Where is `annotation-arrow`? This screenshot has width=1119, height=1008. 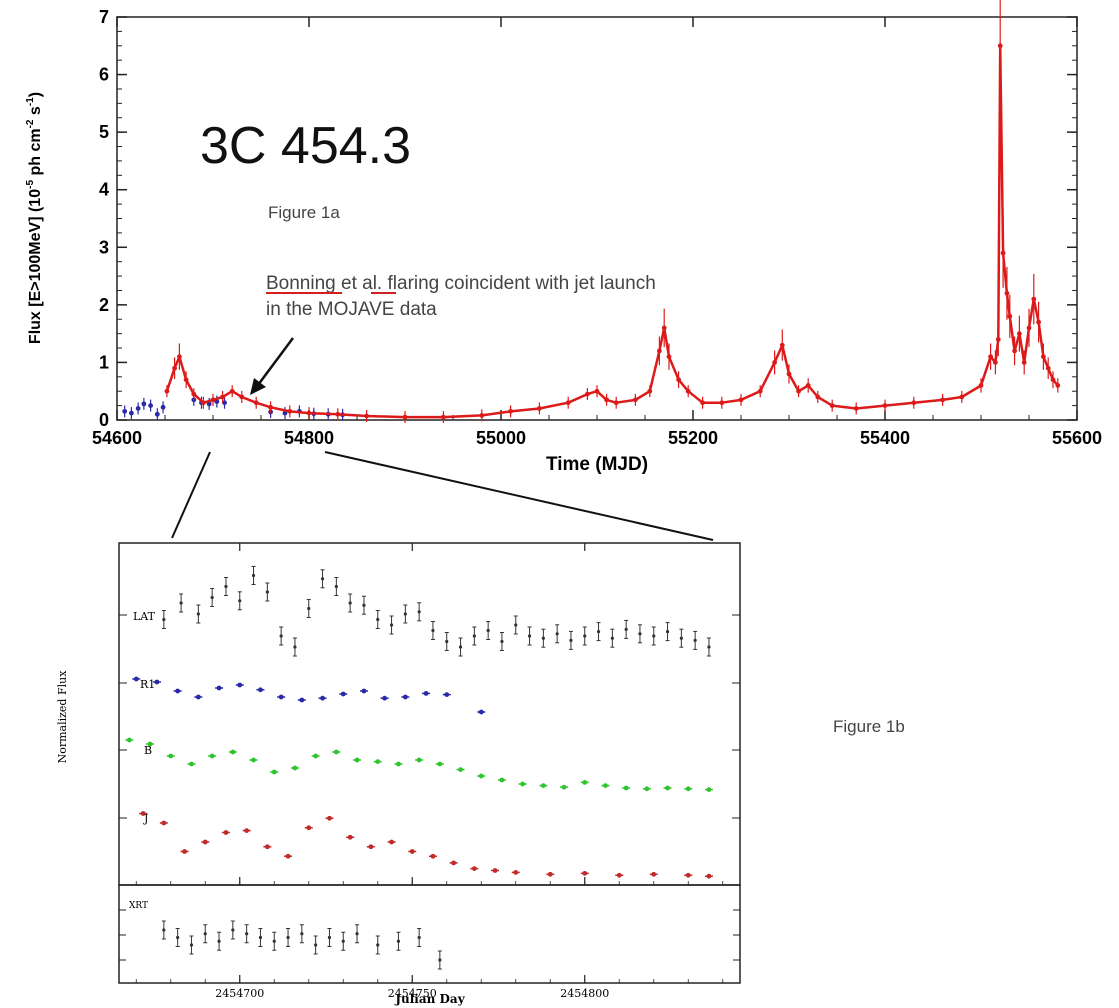 annotation-arrow is located at coordinates (272, 366).